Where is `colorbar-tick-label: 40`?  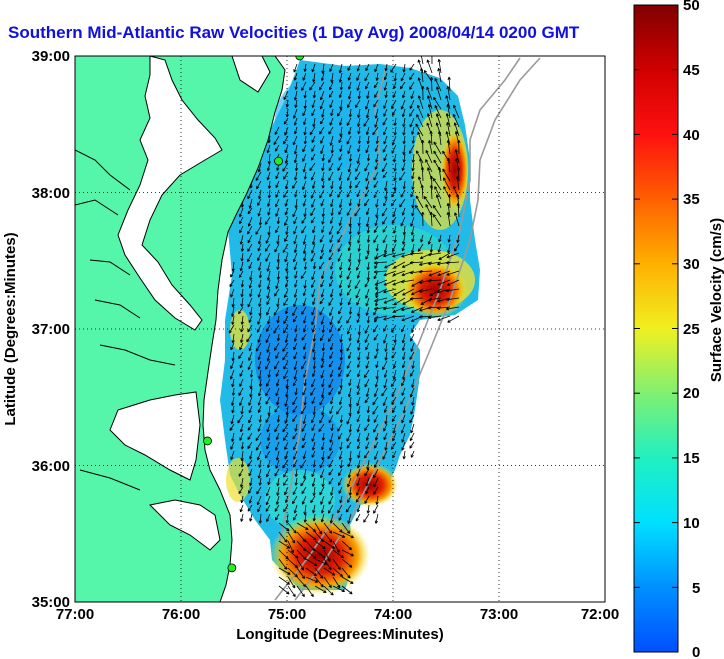
colorbar-tick-label: 40 is located at coordinates (691, 135).